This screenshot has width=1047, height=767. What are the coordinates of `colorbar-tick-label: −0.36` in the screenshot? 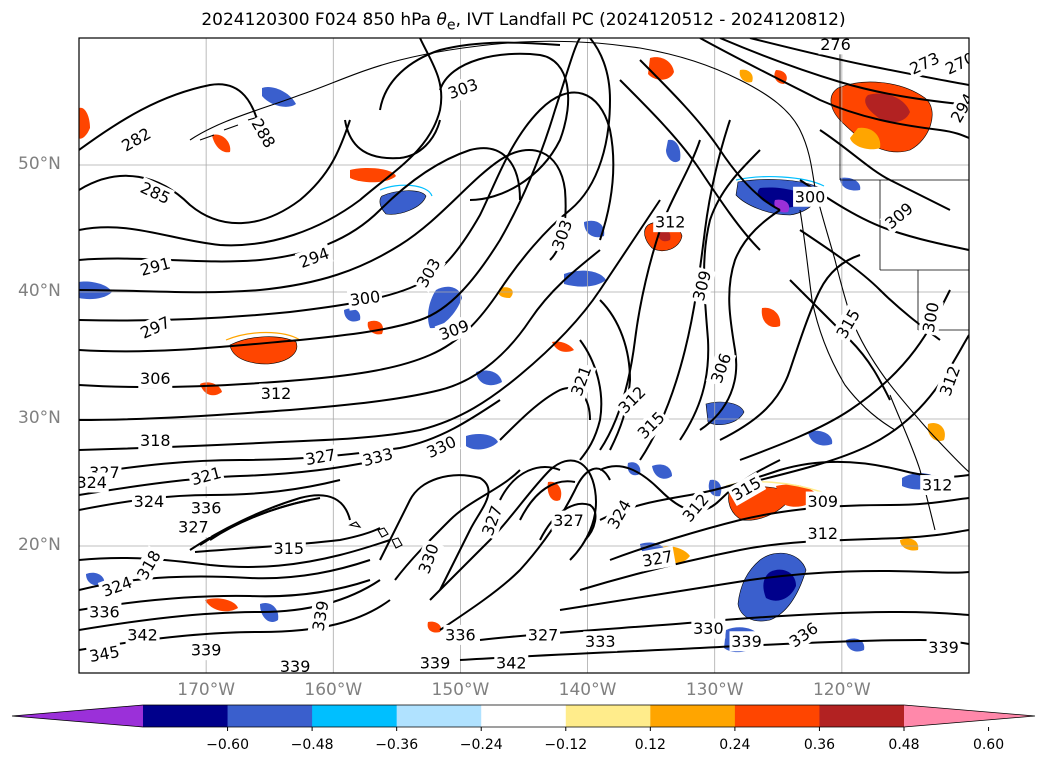 It's located at (397, 745).